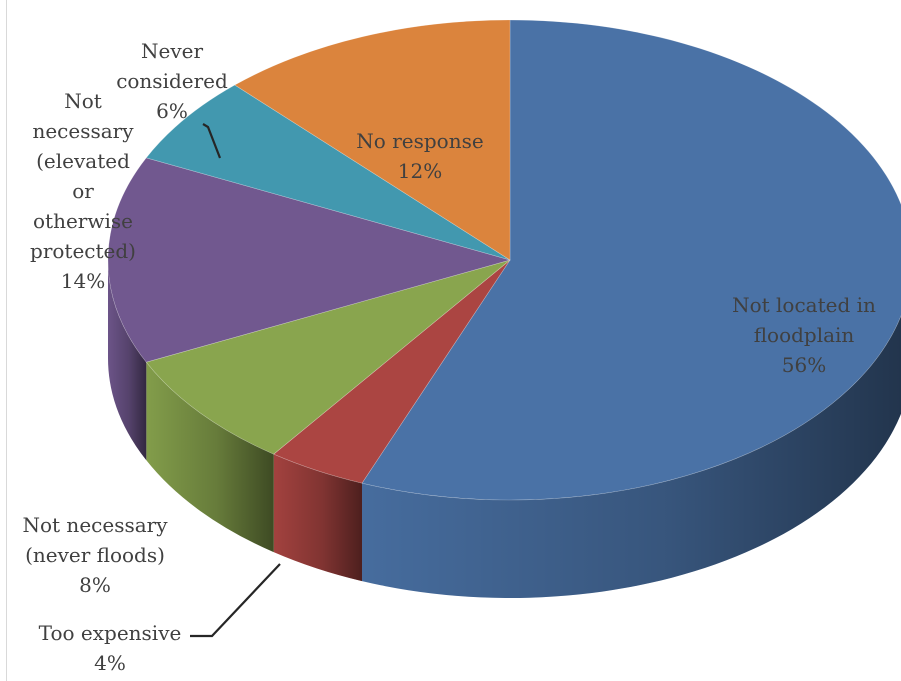  Describe the element at coordinates (212, 141) in the screenshot. I see `leader-never-considered` at that location.